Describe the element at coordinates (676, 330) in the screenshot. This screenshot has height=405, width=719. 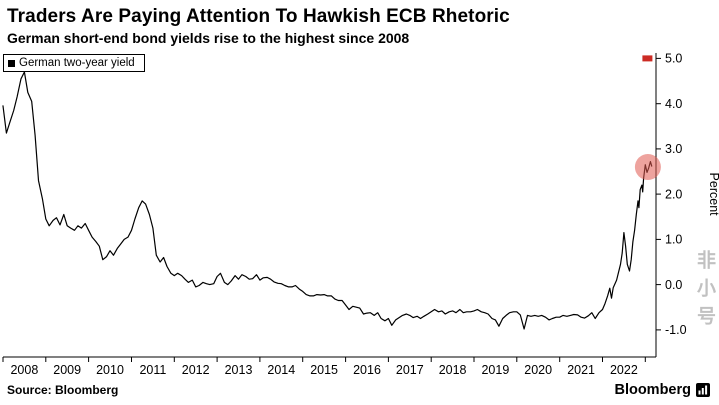
I see `svg-text: -1.0` at that location.